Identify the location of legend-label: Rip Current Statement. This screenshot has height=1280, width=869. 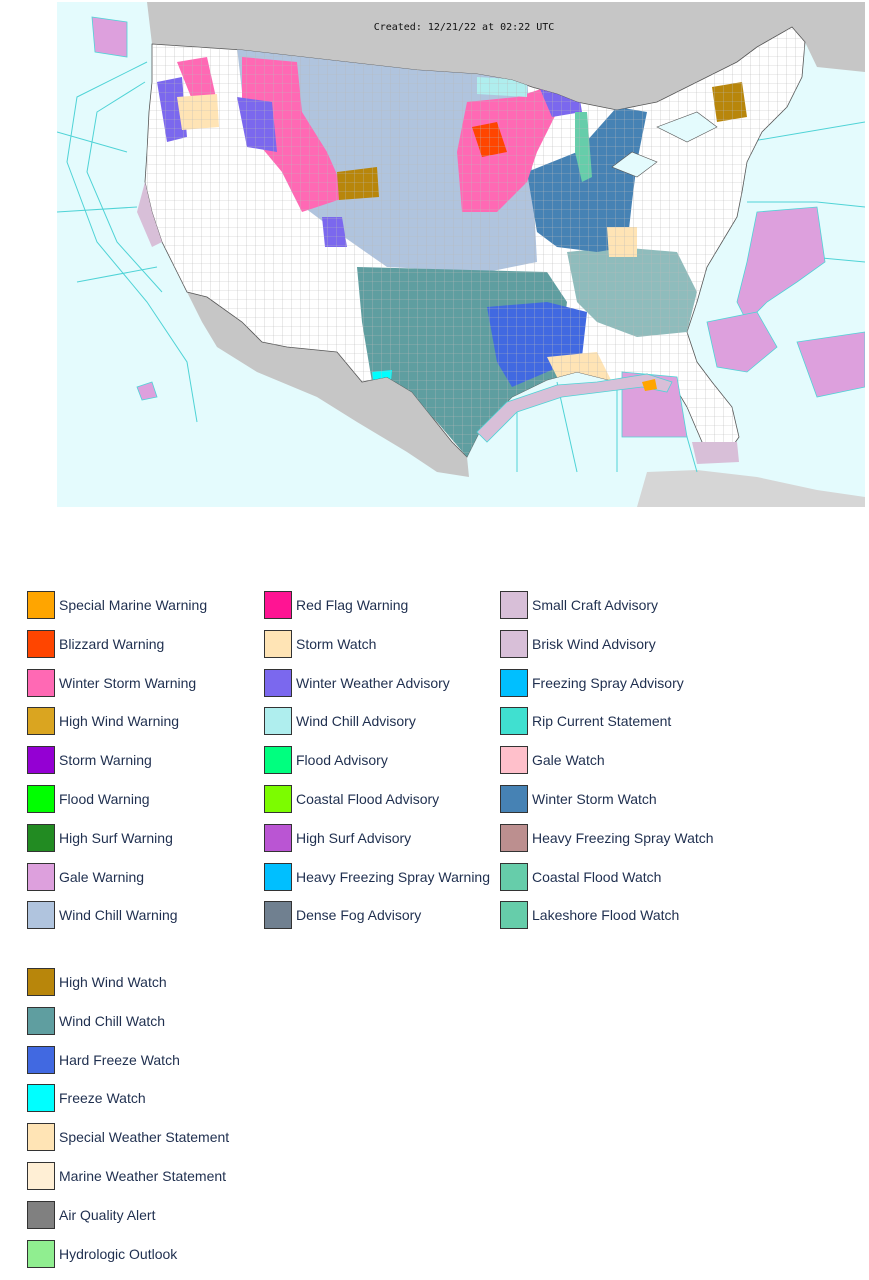
(602, 721).